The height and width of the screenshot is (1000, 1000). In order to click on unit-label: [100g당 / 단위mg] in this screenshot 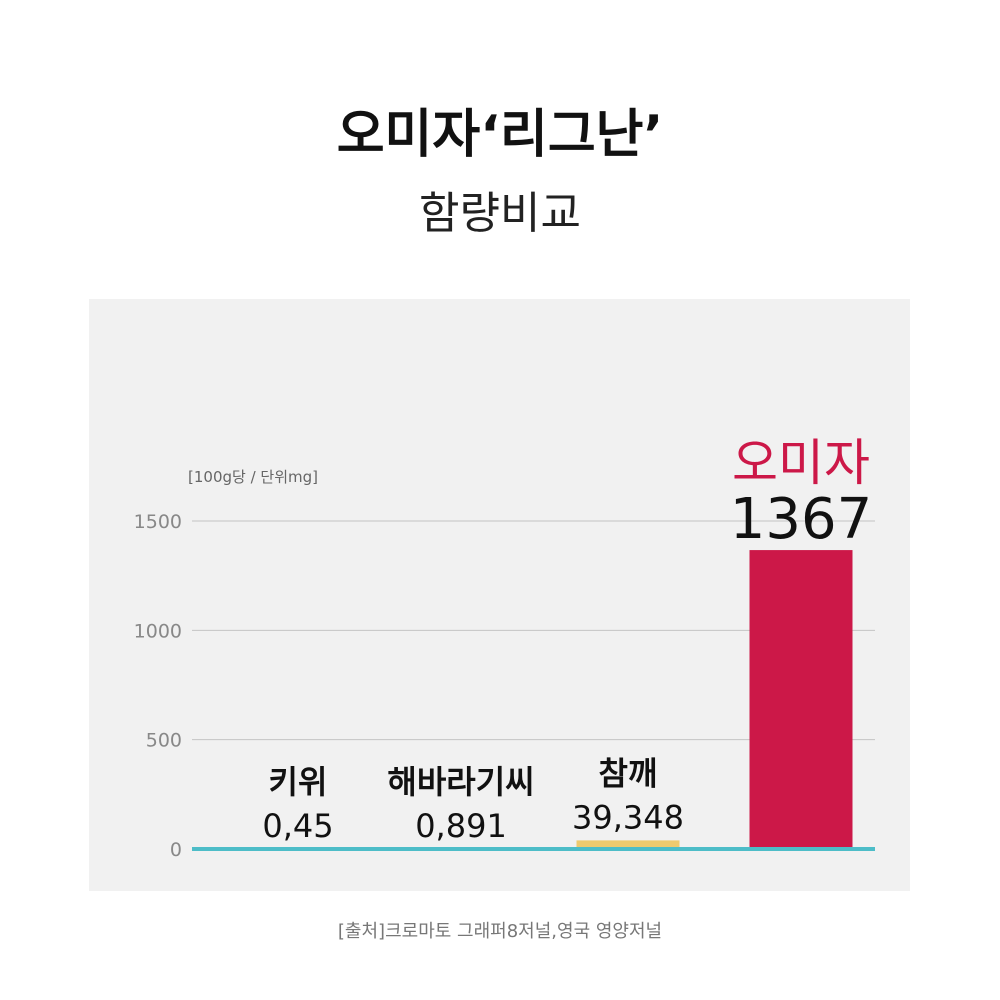, I will do `click(253, 477)`.